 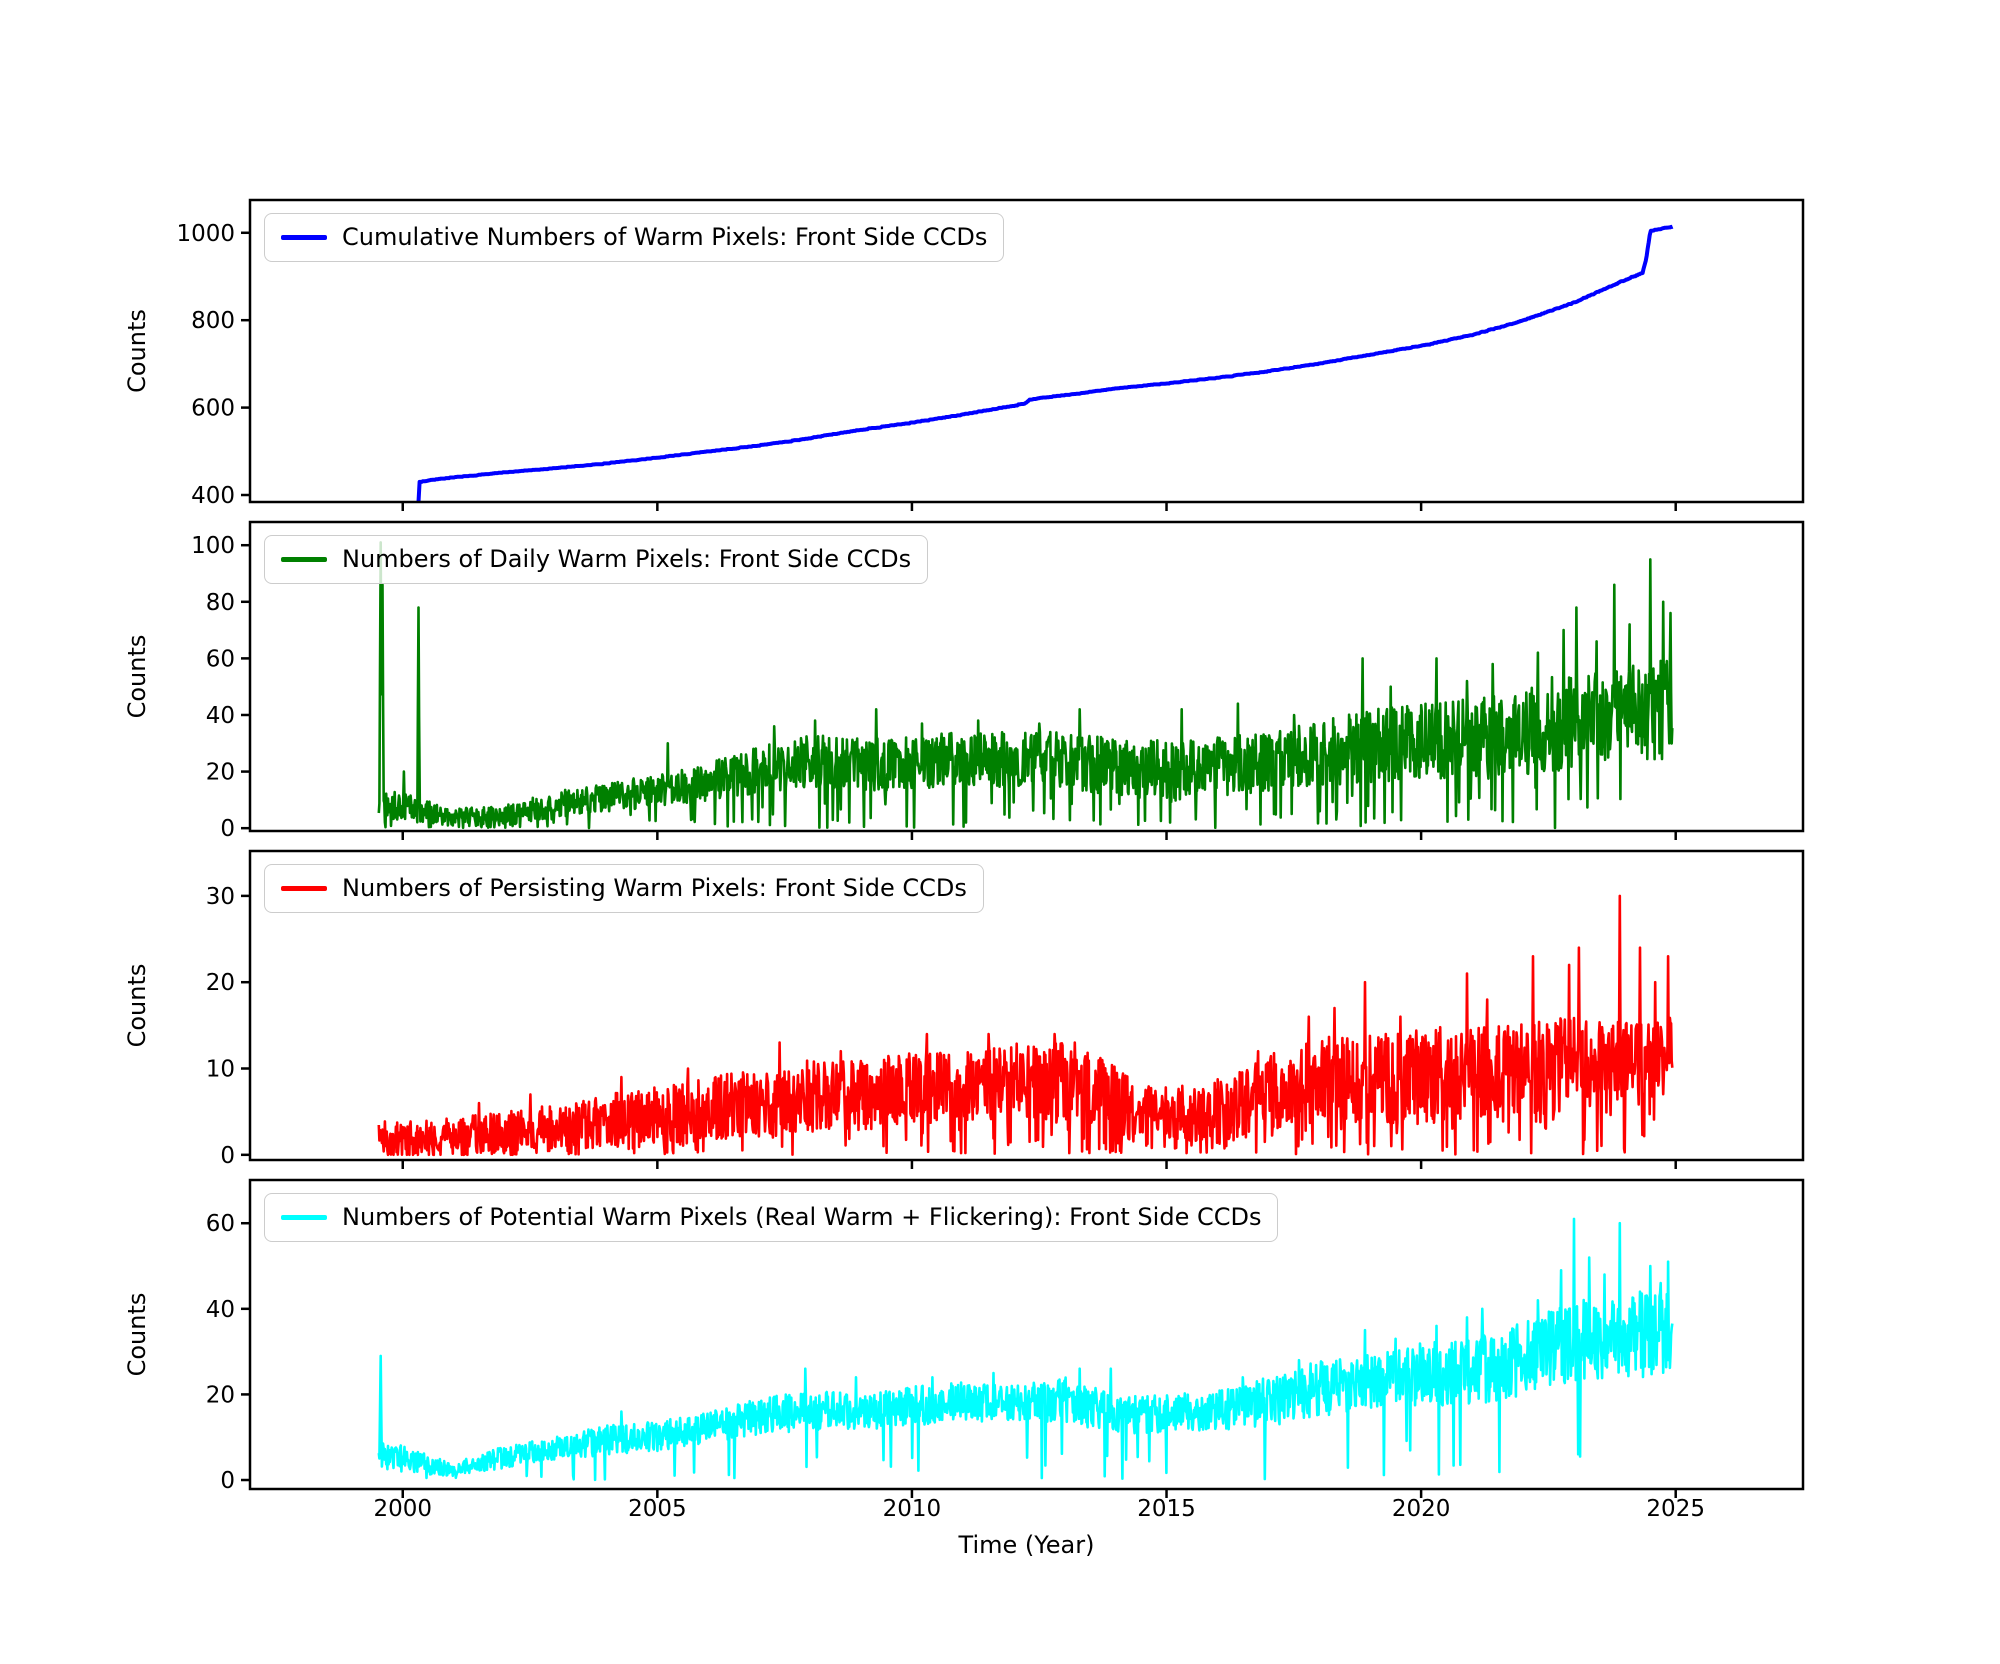 What do you see at coordinates (1025, 685) in the screenshot?
I see `series-line-daily-warm-pixels` at bounding box center [1025, 685].